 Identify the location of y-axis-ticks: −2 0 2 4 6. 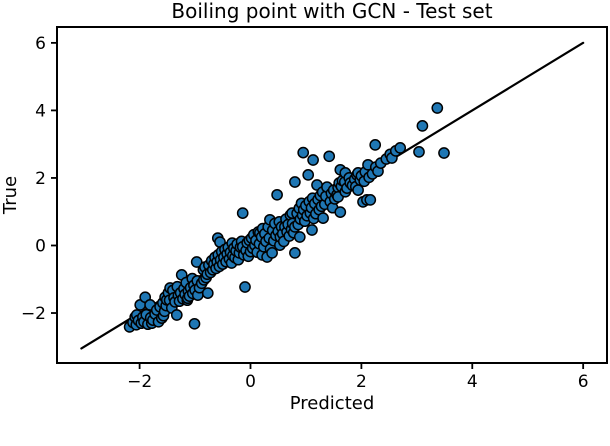
(39, 179).